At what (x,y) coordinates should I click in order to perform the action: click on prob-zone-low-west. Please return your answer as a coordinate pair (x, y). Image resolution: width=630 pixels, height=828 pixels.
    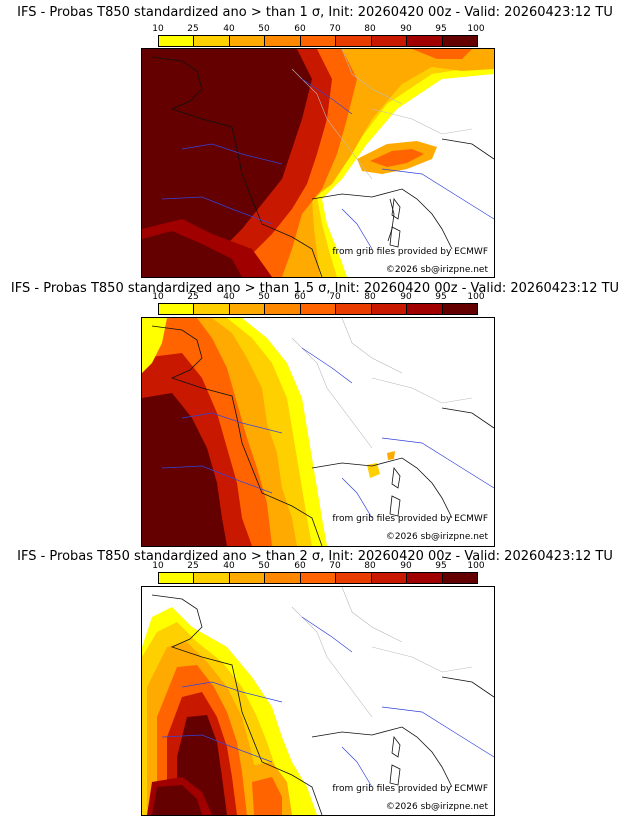
    Looking at the image, I should click on (154, 345).